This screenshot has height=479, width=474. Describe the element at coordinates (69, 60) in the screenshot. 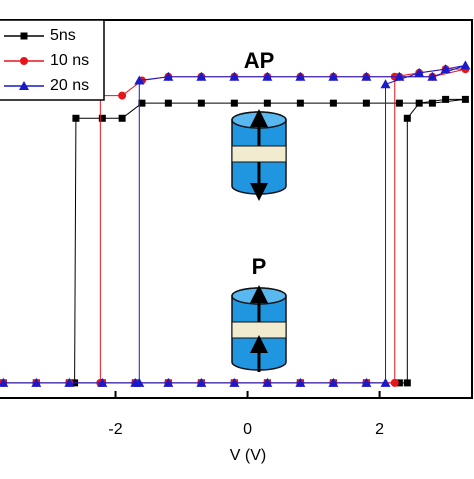

I see `legend-label: 10 ns` at that location.